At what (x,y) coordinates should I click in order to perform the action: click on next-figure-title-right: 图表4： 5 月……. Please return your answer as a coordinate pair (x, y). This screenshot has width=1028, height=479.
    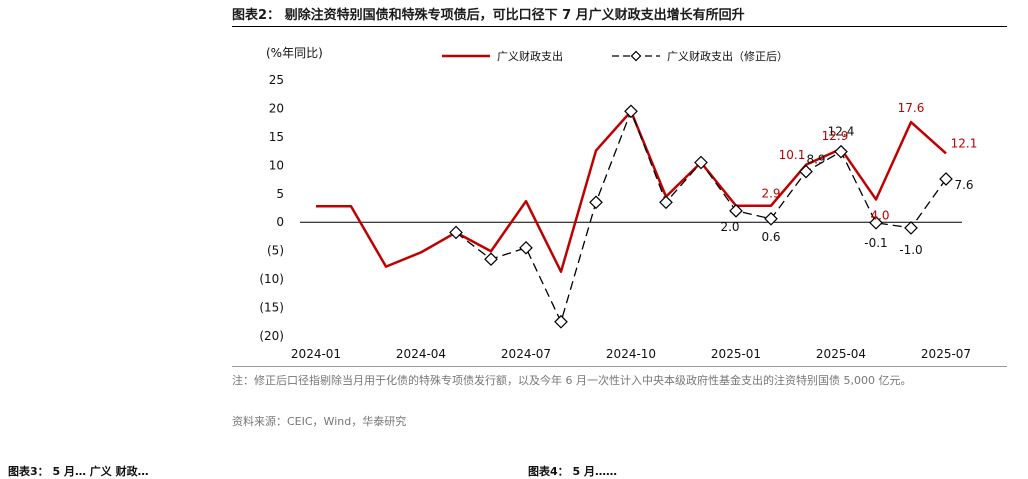
    Looking at the image, I should click on (572, 471).